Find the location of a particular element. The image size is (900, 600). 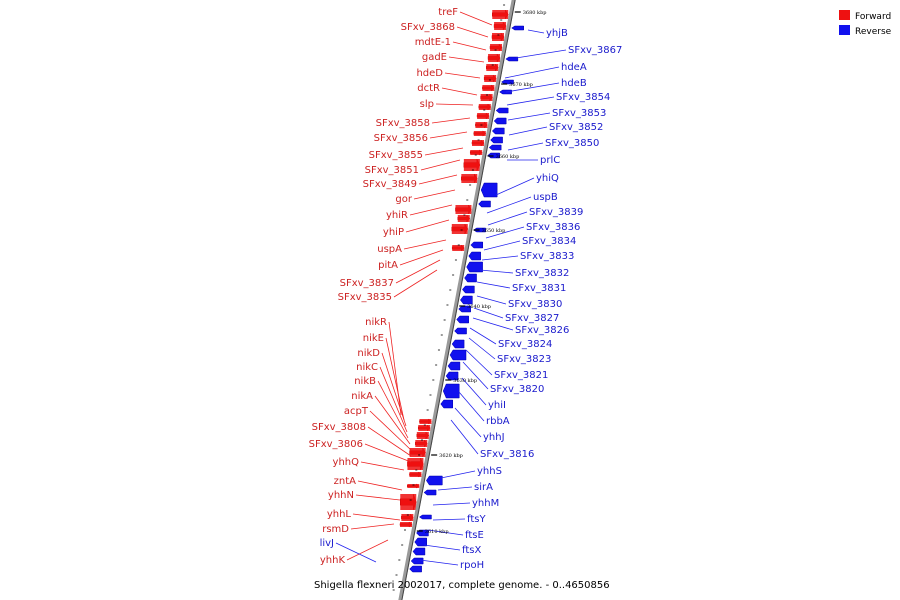

forward-gene-label: SFxv_3849 is located at coordinates (390, 184).